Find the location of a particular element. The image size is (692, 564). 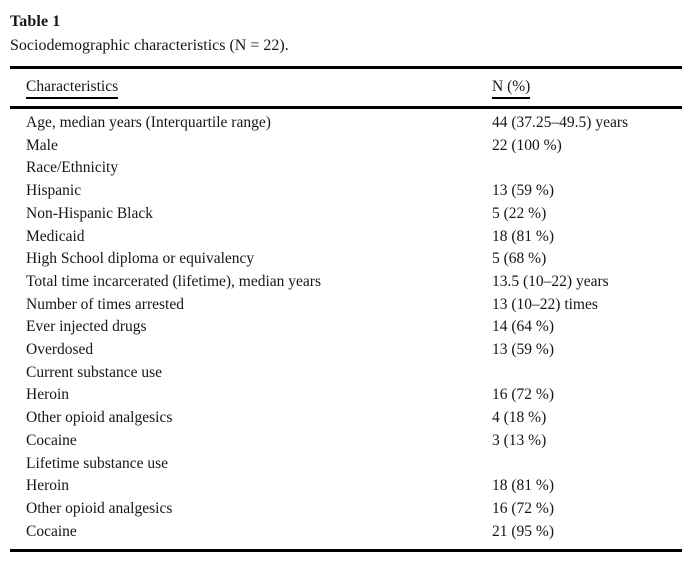

table-row: Hispanic 13 (59 %) is located at coordinates (354, 191).